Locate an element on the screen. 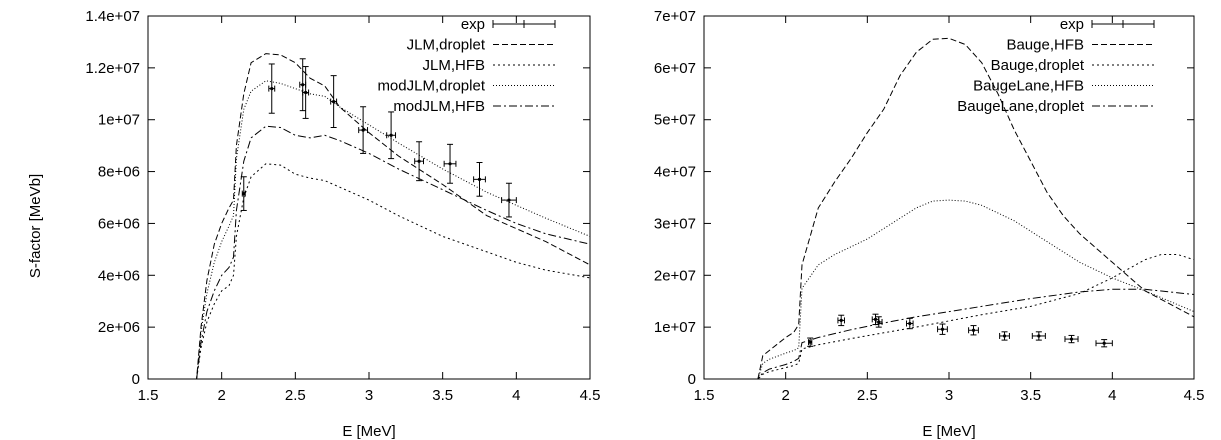  y-tick-label: 1.4e+07 is located at coordinates (112, 16).